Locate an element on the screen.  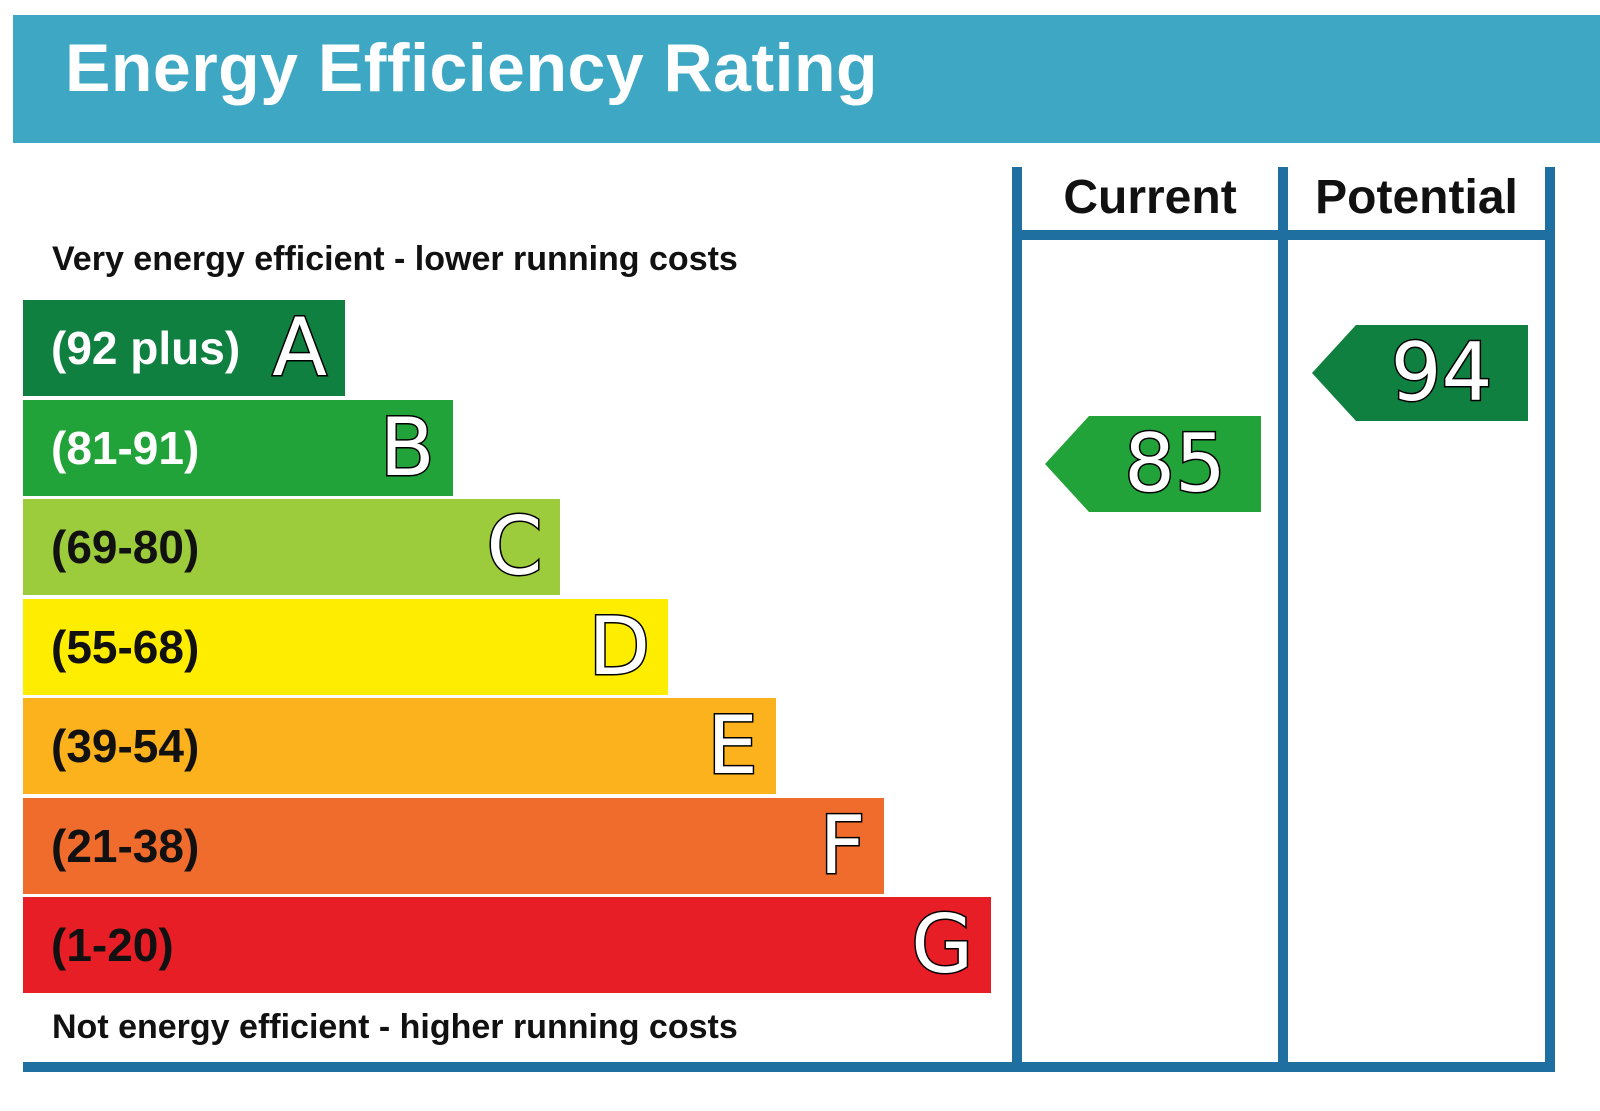
band-range-label: (55-68) is located at coordinates (125, 646).